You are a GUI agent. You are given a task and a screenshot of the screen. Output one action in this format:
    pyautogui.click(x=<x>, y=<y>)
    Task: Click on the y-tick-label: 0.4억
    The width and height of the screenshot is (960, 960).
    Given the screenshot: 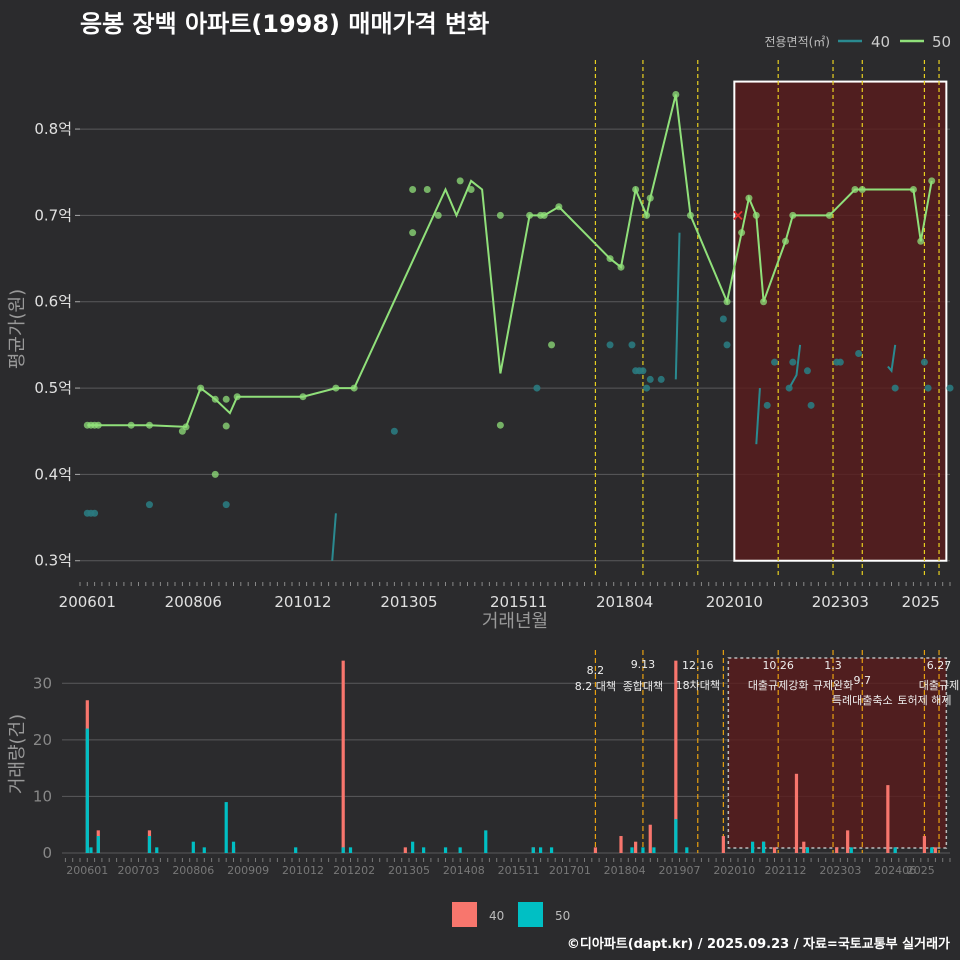 What is the action you would take?
    pyautogui.click(x=53, y=474)
    